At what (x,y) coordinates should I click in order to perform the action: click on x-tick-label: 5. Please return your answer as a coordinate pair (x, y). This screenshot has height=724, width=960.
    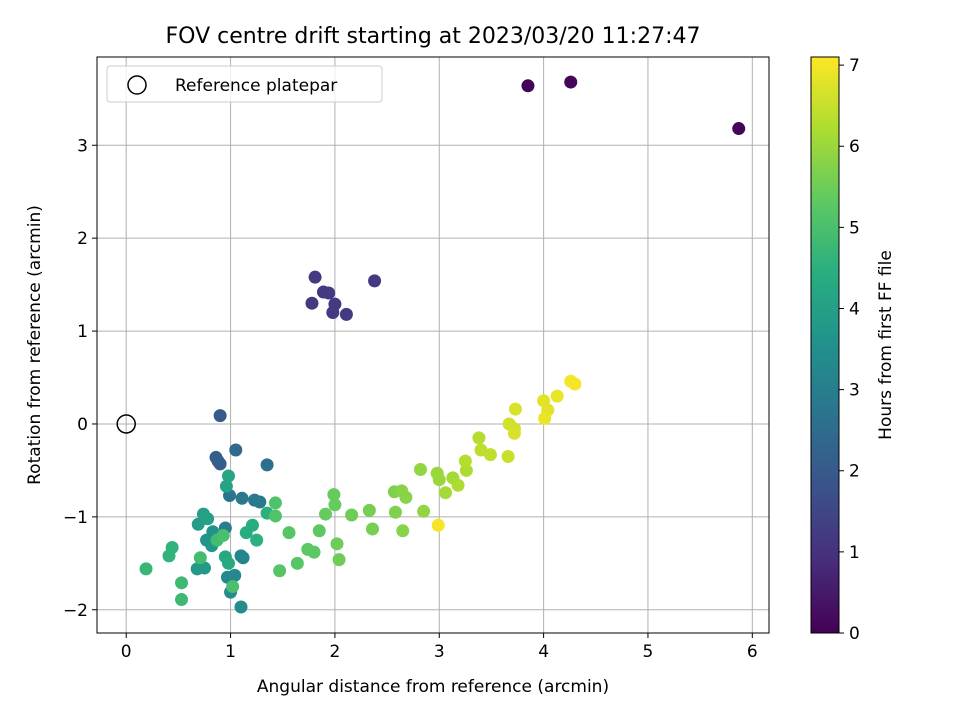
    Looking at the image, I should click on (648, 652).